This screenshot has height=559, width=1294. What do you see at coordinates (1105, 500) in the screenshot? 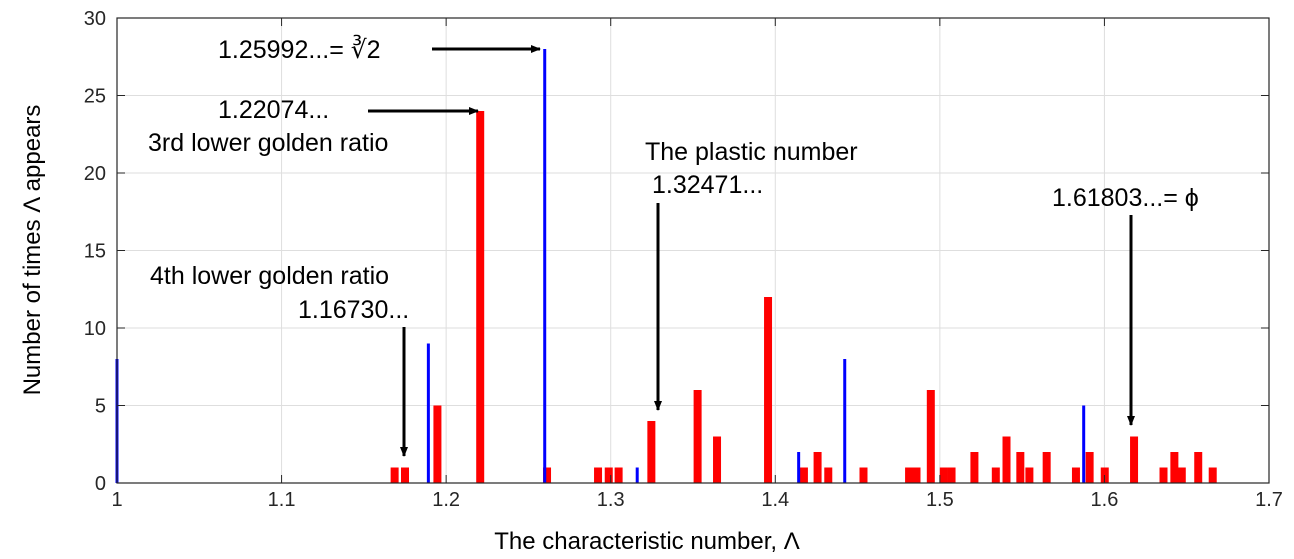
I see `x-tick-label: 1.6` at bounding box center [1105, 500].